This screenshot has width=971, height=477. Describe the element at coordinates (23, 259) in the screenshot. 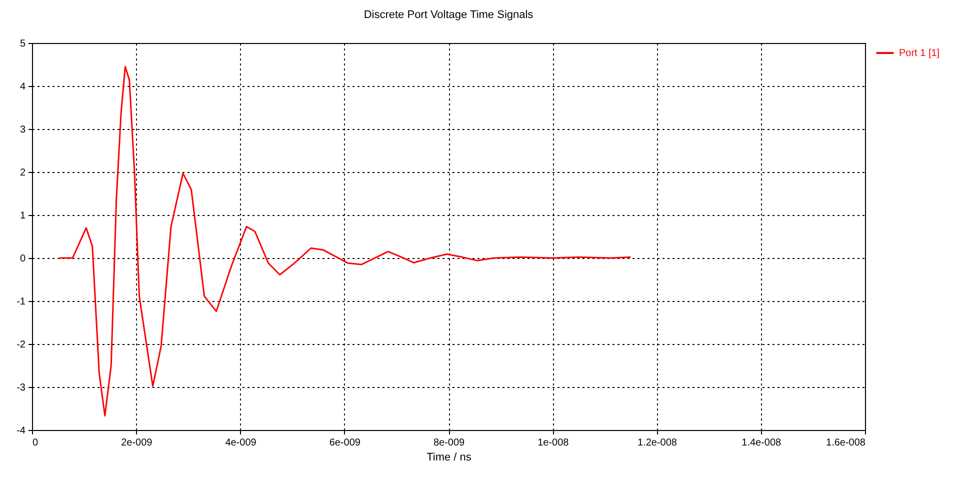

I see `y-tick-label: 0` at that location.